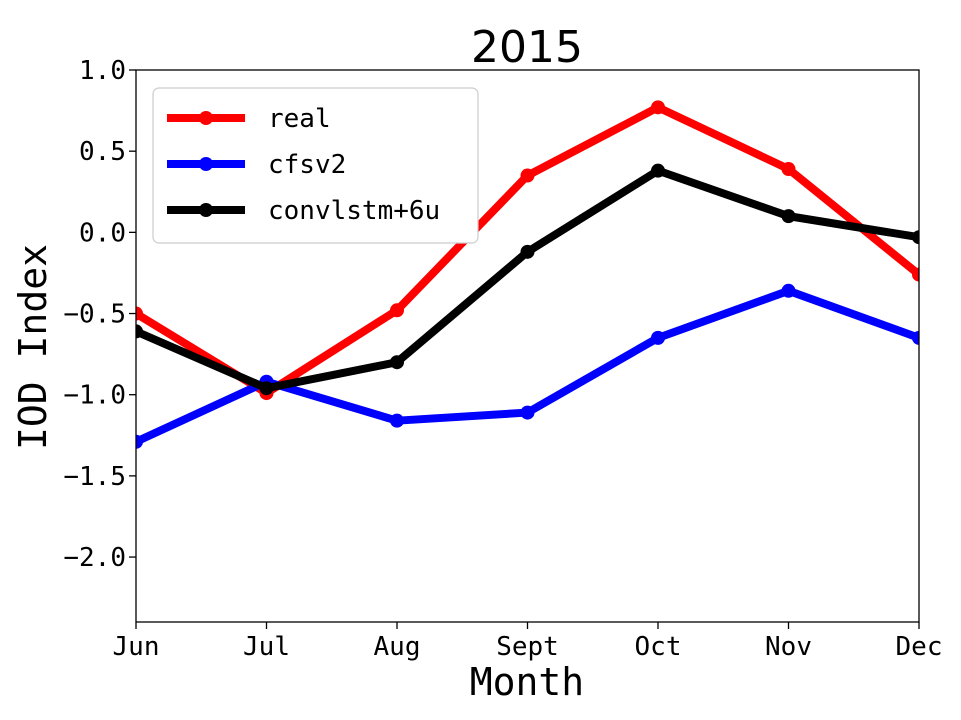  Describe the element at coordinates (658, 647) in the screenshot. I see `x-tick-label: Oct` at that location.